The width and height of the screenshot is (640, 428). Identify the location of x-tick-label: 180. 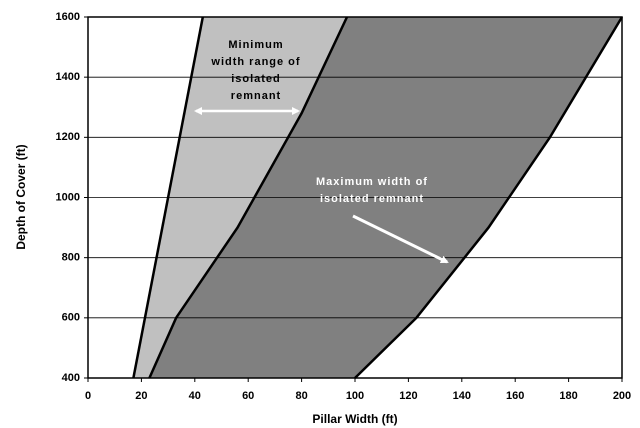
(568, 396).